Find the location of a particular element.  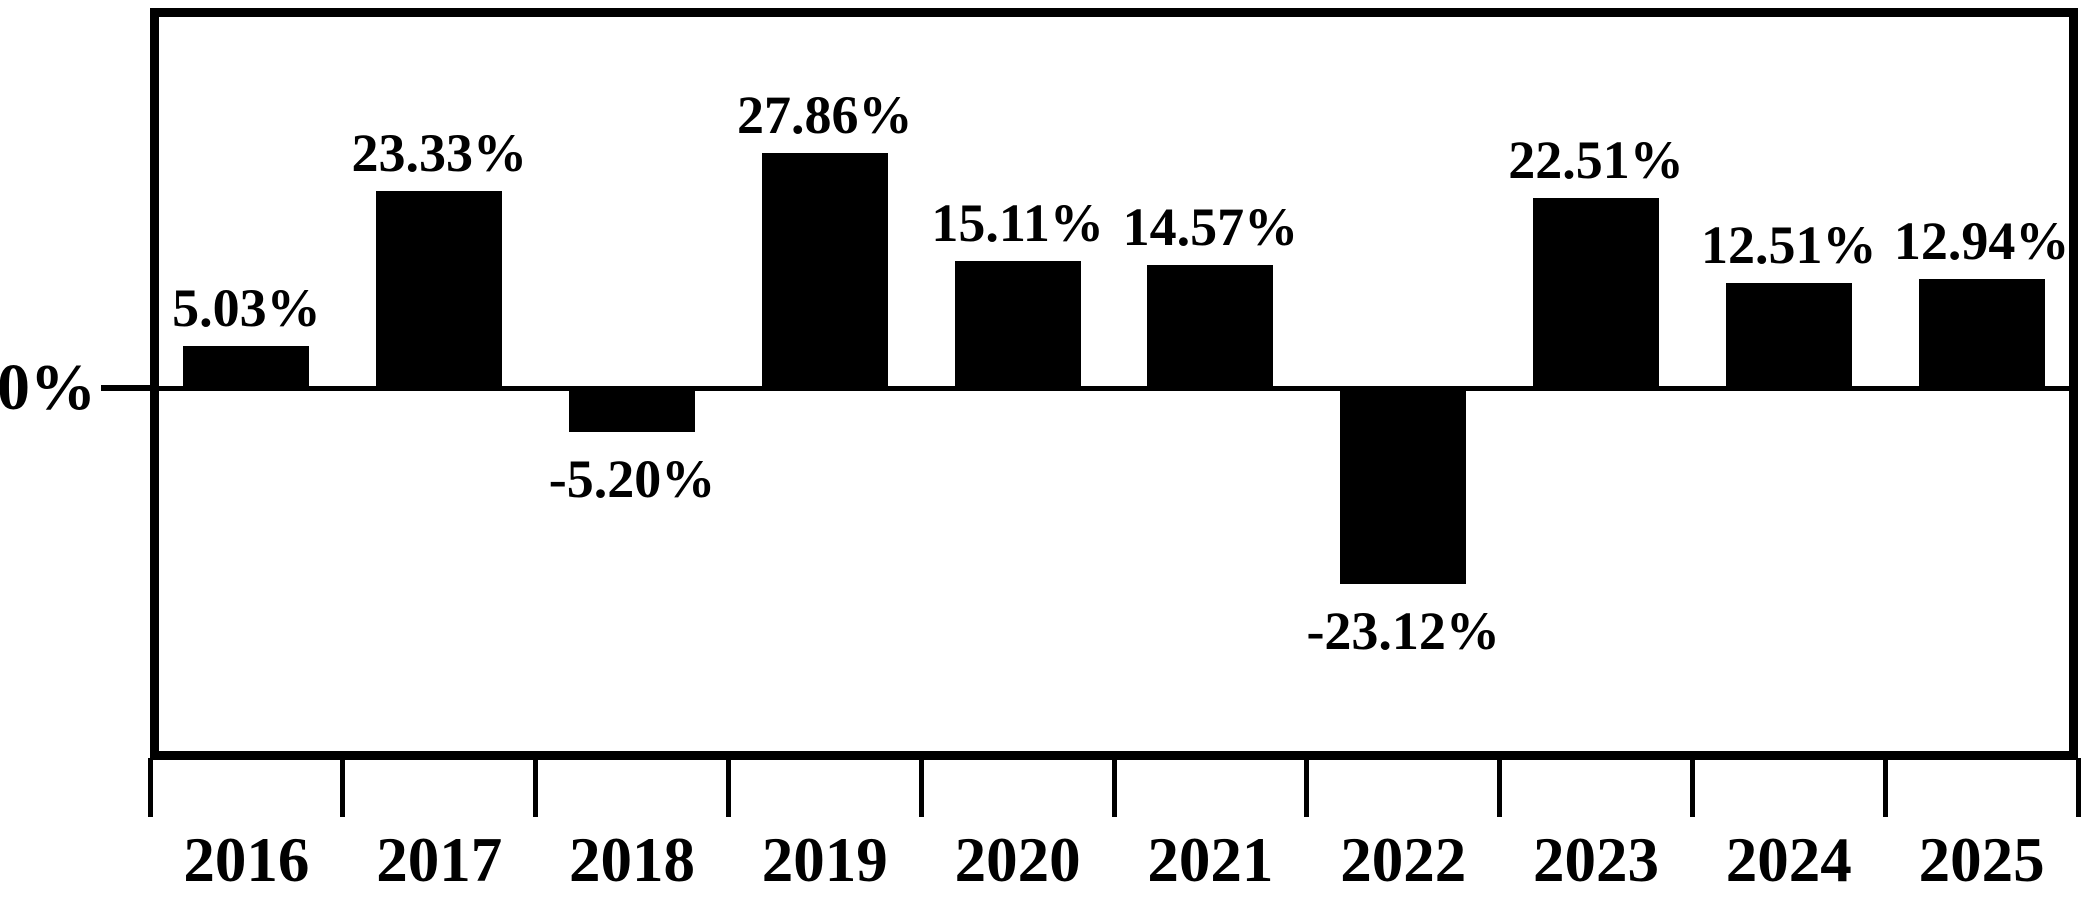

bar-2019 is located at coordinates (824, 271).